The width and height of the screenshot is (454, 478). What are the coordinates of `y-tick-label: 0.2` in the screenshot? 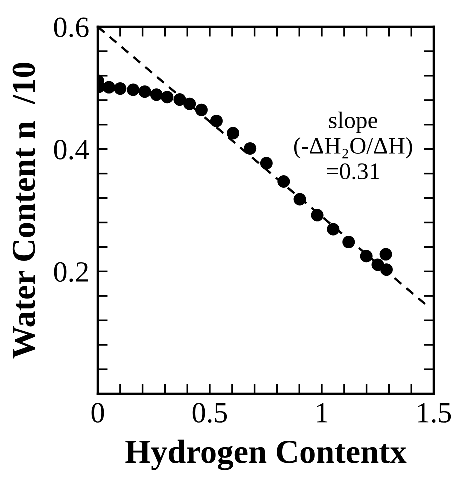 It's located at (71, 272).